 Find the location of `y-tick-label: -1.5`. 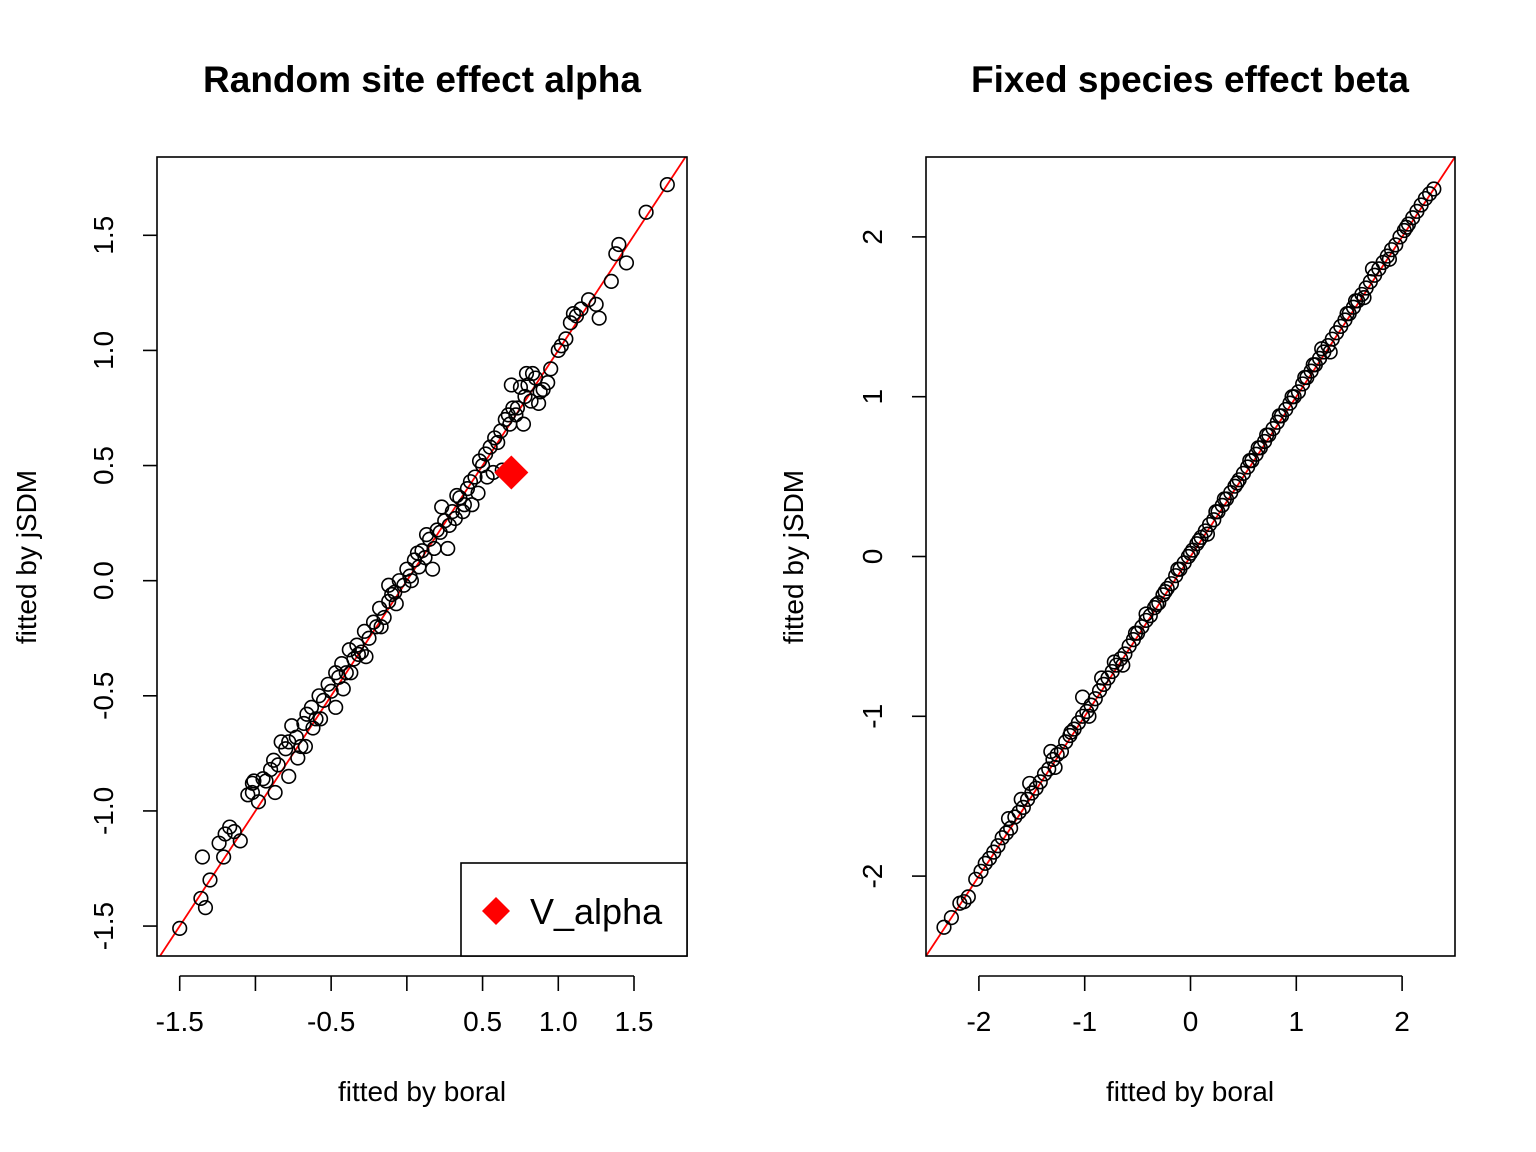

y-tick-label: -1.5 is located at coordinates (103, 926).